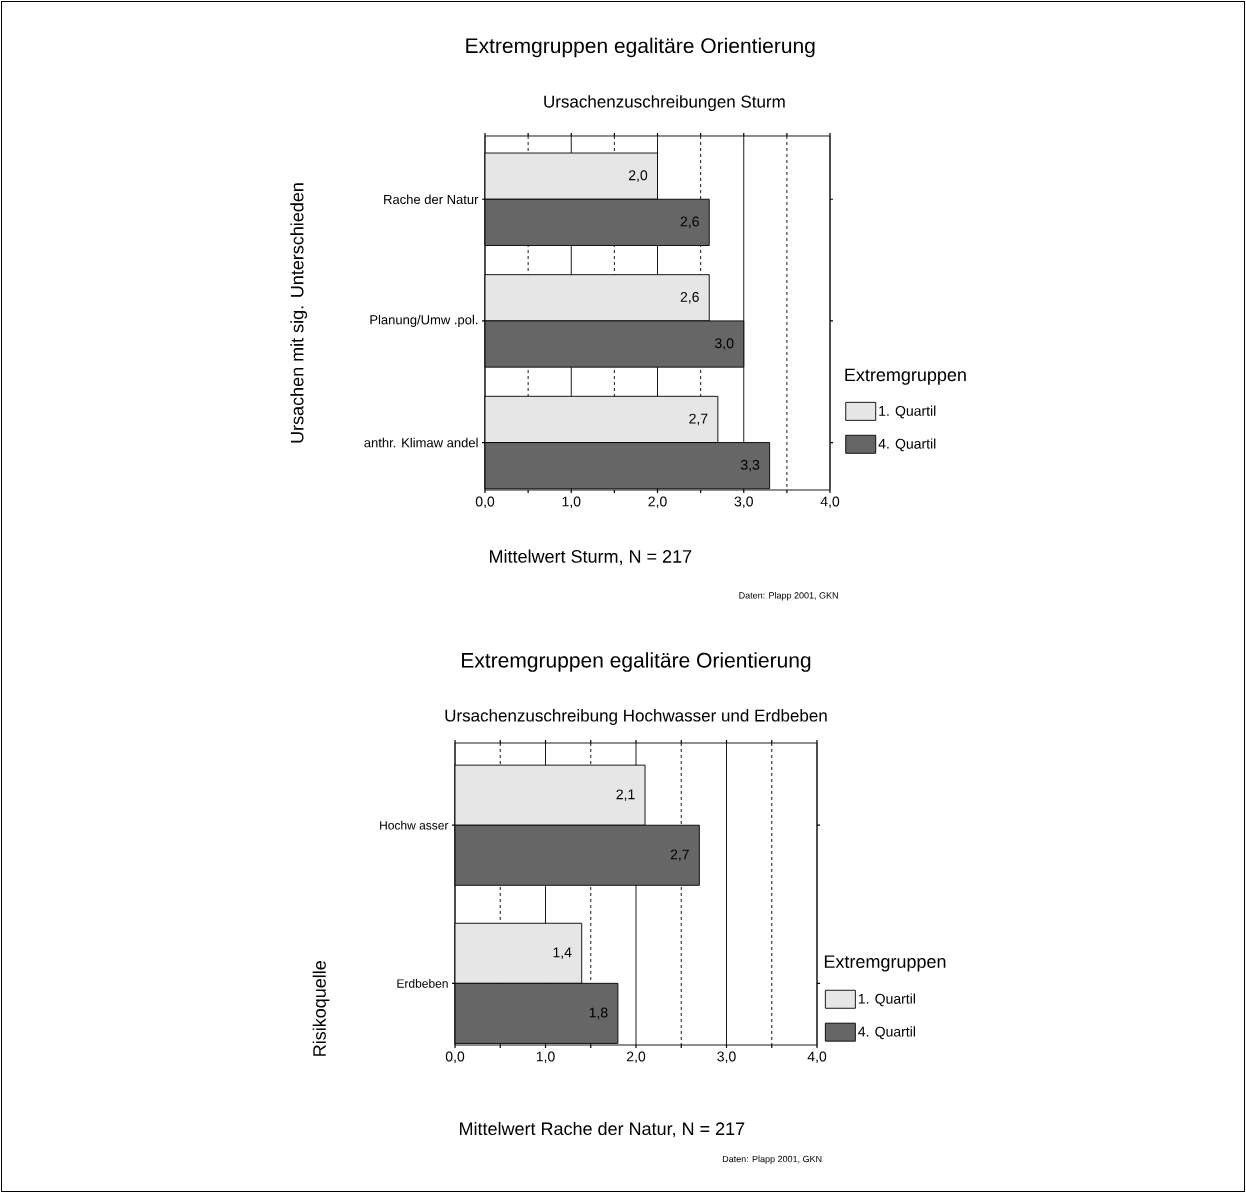 The width and height of the screenshot is (1246, 1193). I want to click on y-axis-title: Risikoquelle, so click(321, 1008).